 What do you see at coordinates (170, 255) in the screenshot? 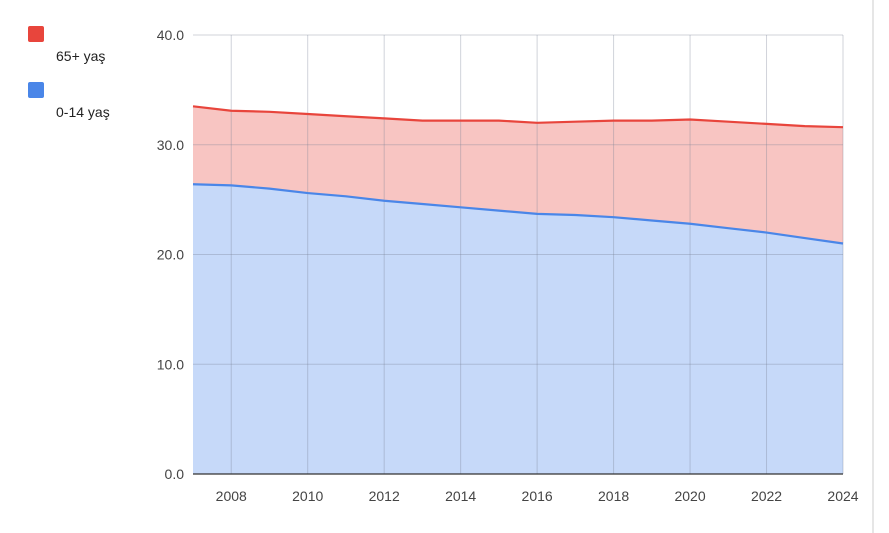
I see `y-tick-label: 20.0` at bounding box center [170, 255].